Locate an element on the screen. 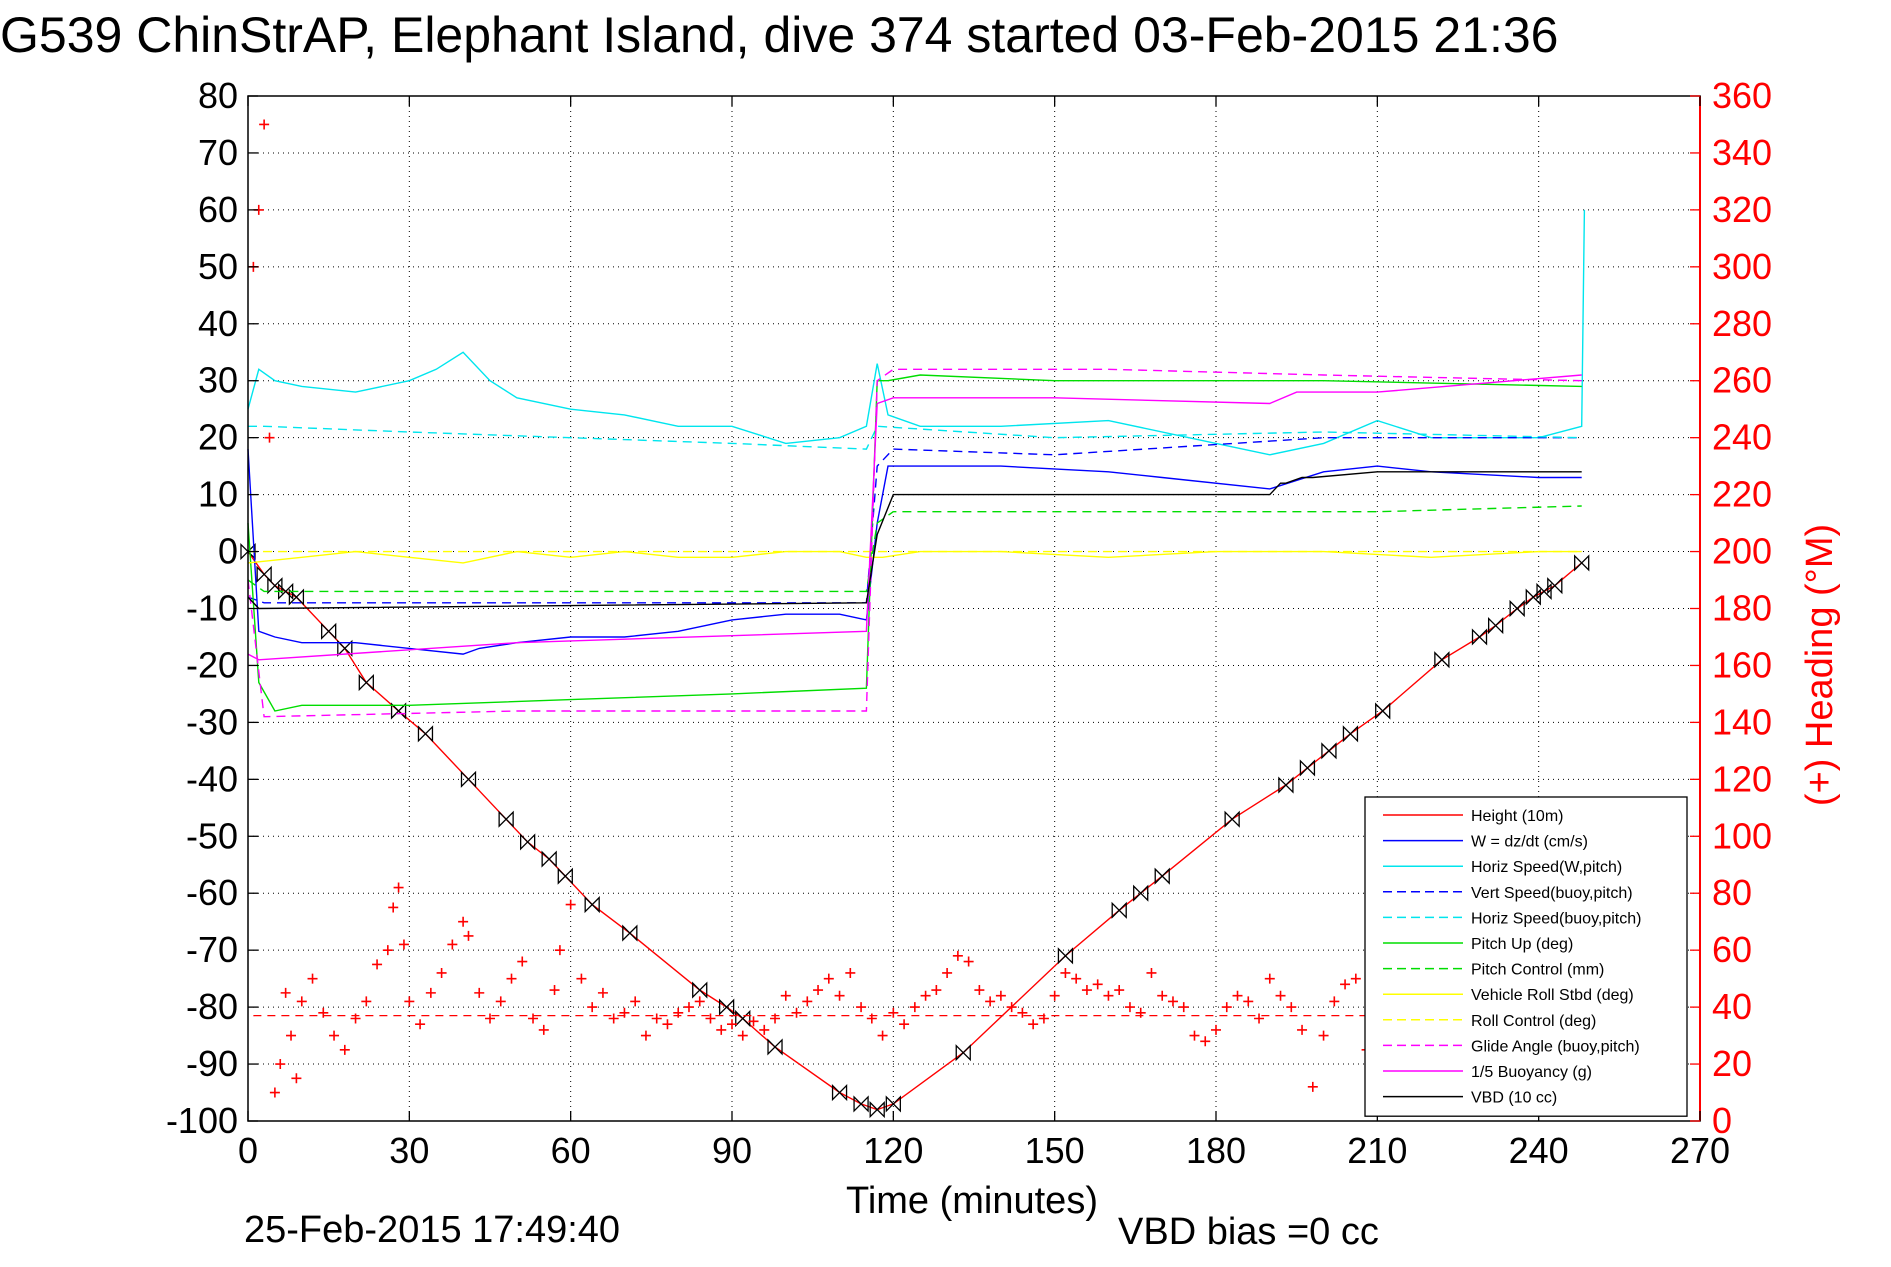 This screenshot has width=1891, height=1267. y-tick-label: 30 is located at coordinates (218, 380).